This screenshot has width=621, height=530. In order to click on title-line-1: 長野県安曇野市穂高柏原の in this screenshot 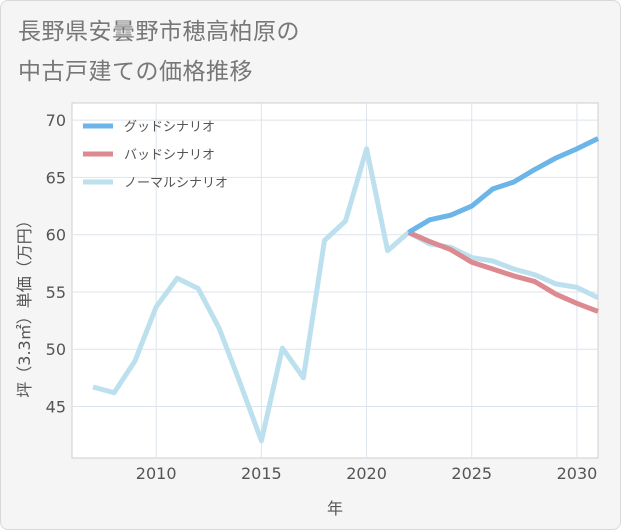, I will do `click(159, 32)`.